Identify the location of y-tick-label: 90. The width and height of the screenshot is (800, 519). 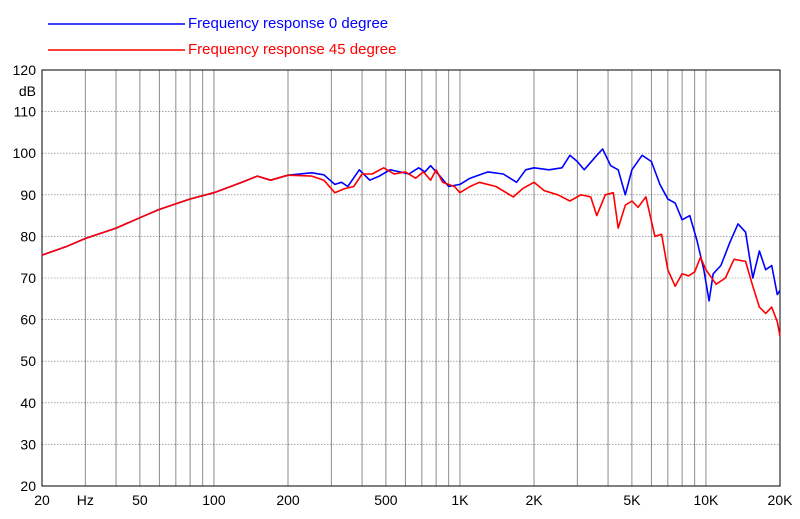
(28, 195).